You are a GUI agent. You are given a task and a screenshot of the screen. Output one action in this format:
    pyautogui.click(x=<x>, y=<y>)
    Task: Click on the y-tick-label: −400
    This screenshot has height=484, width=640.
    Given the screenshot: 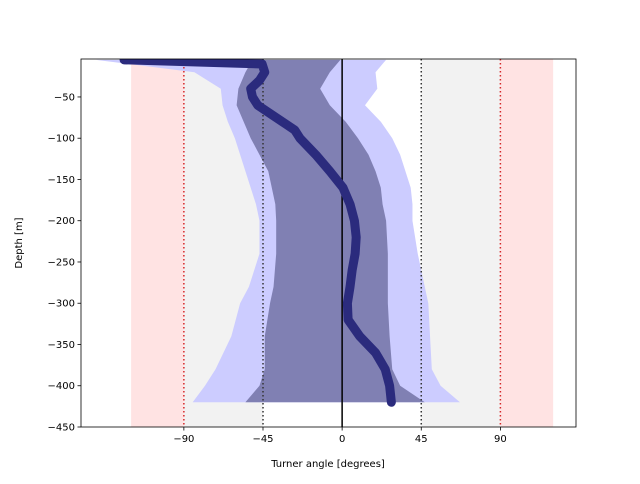 What is the action you would take?
    pyautogui.click(x=61, y=386)
    